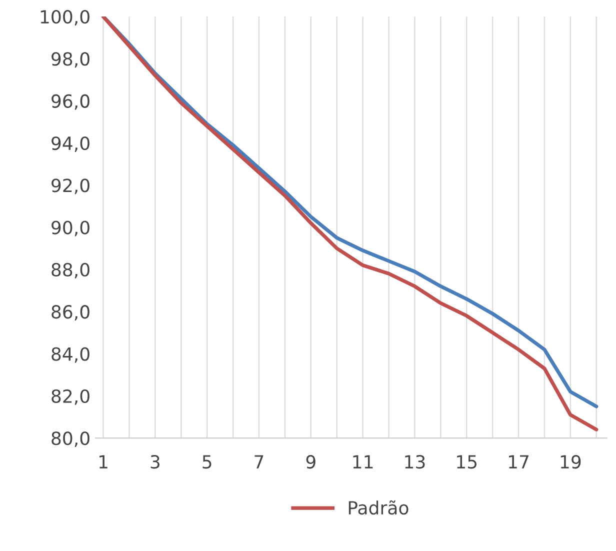 The height and width of the screenshot is (551, 616). What do you see at coordinates (71, 355) in the screenshot?
I see `y-tick-label: 84,0` at bounding box center [71, 355].